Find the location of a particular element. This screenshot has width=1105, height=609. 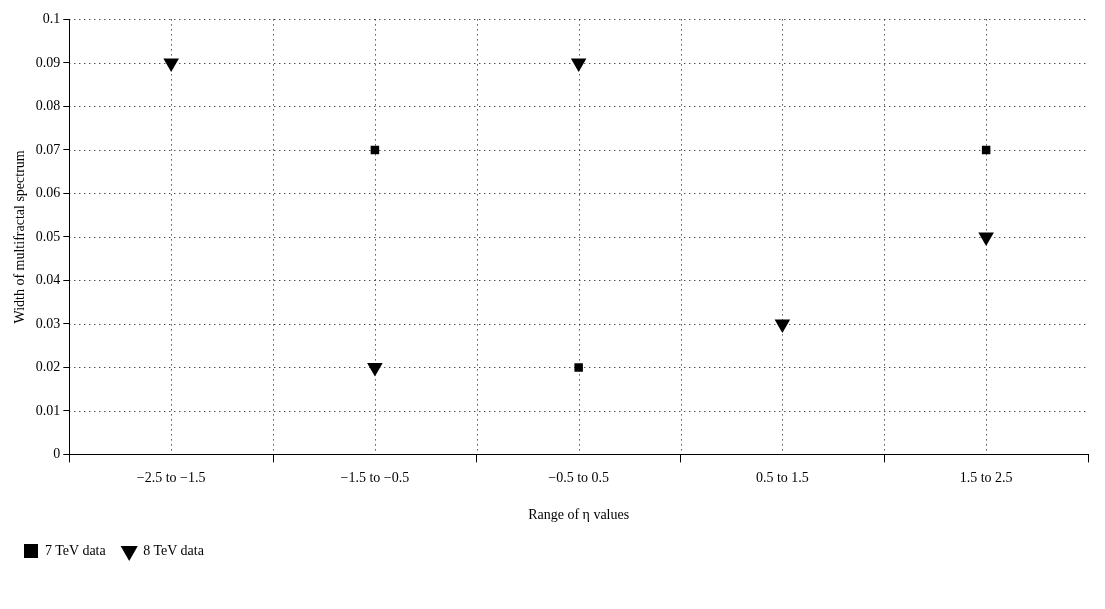

y-tick-label: 0.03 is located at coordinates (48, 323).